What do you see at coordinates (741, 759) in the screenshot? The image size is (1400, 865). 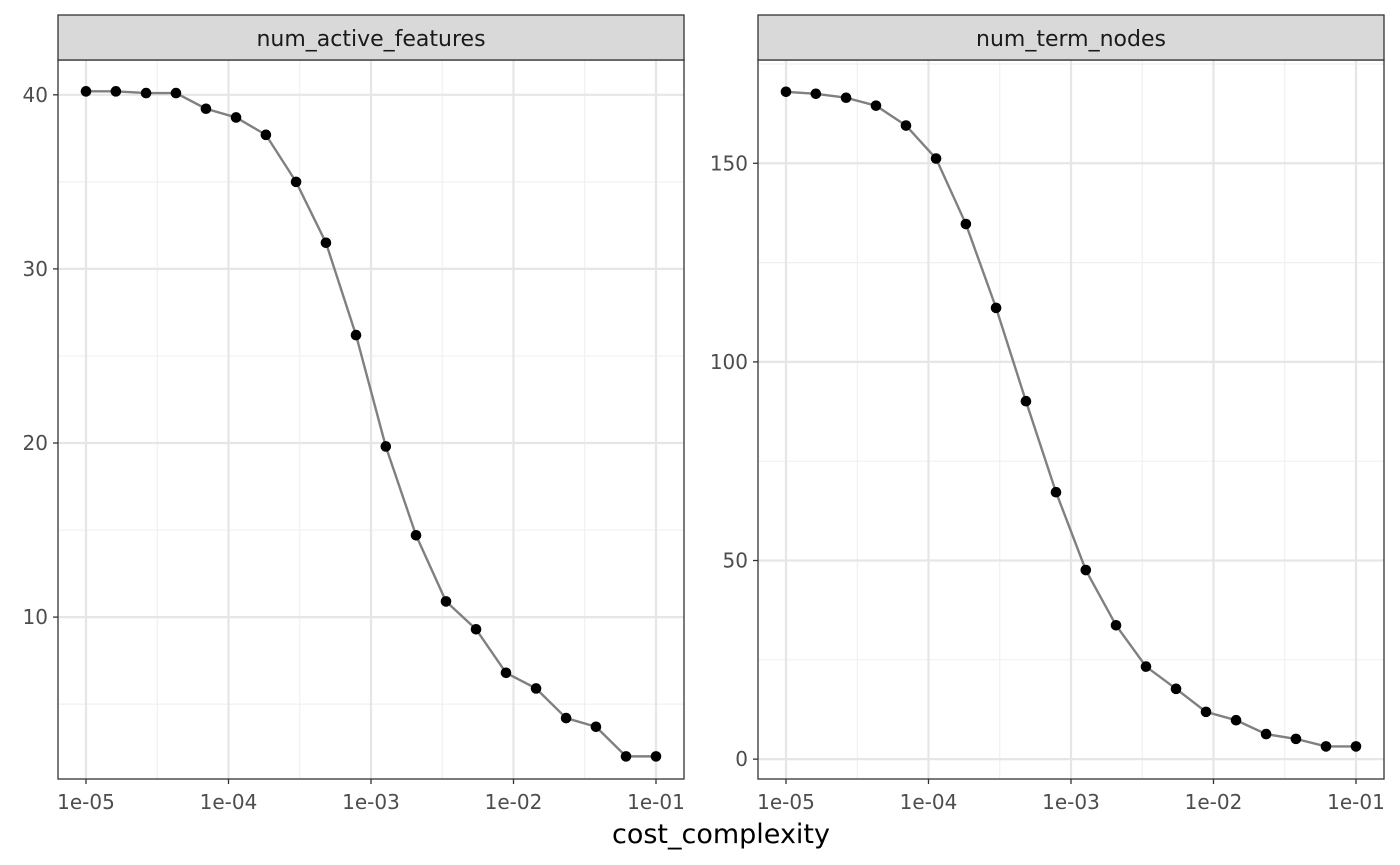 I see `y-tick-label: 0` at bounding box center [741, 759].